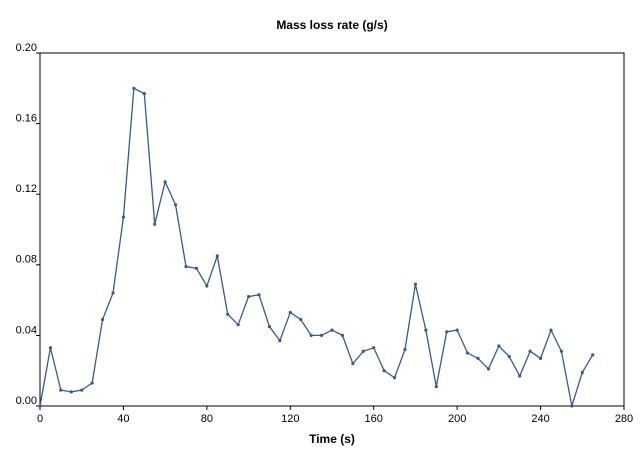  I want to click on chart-title: Mass loss rate (g/s), so click(331, 25).